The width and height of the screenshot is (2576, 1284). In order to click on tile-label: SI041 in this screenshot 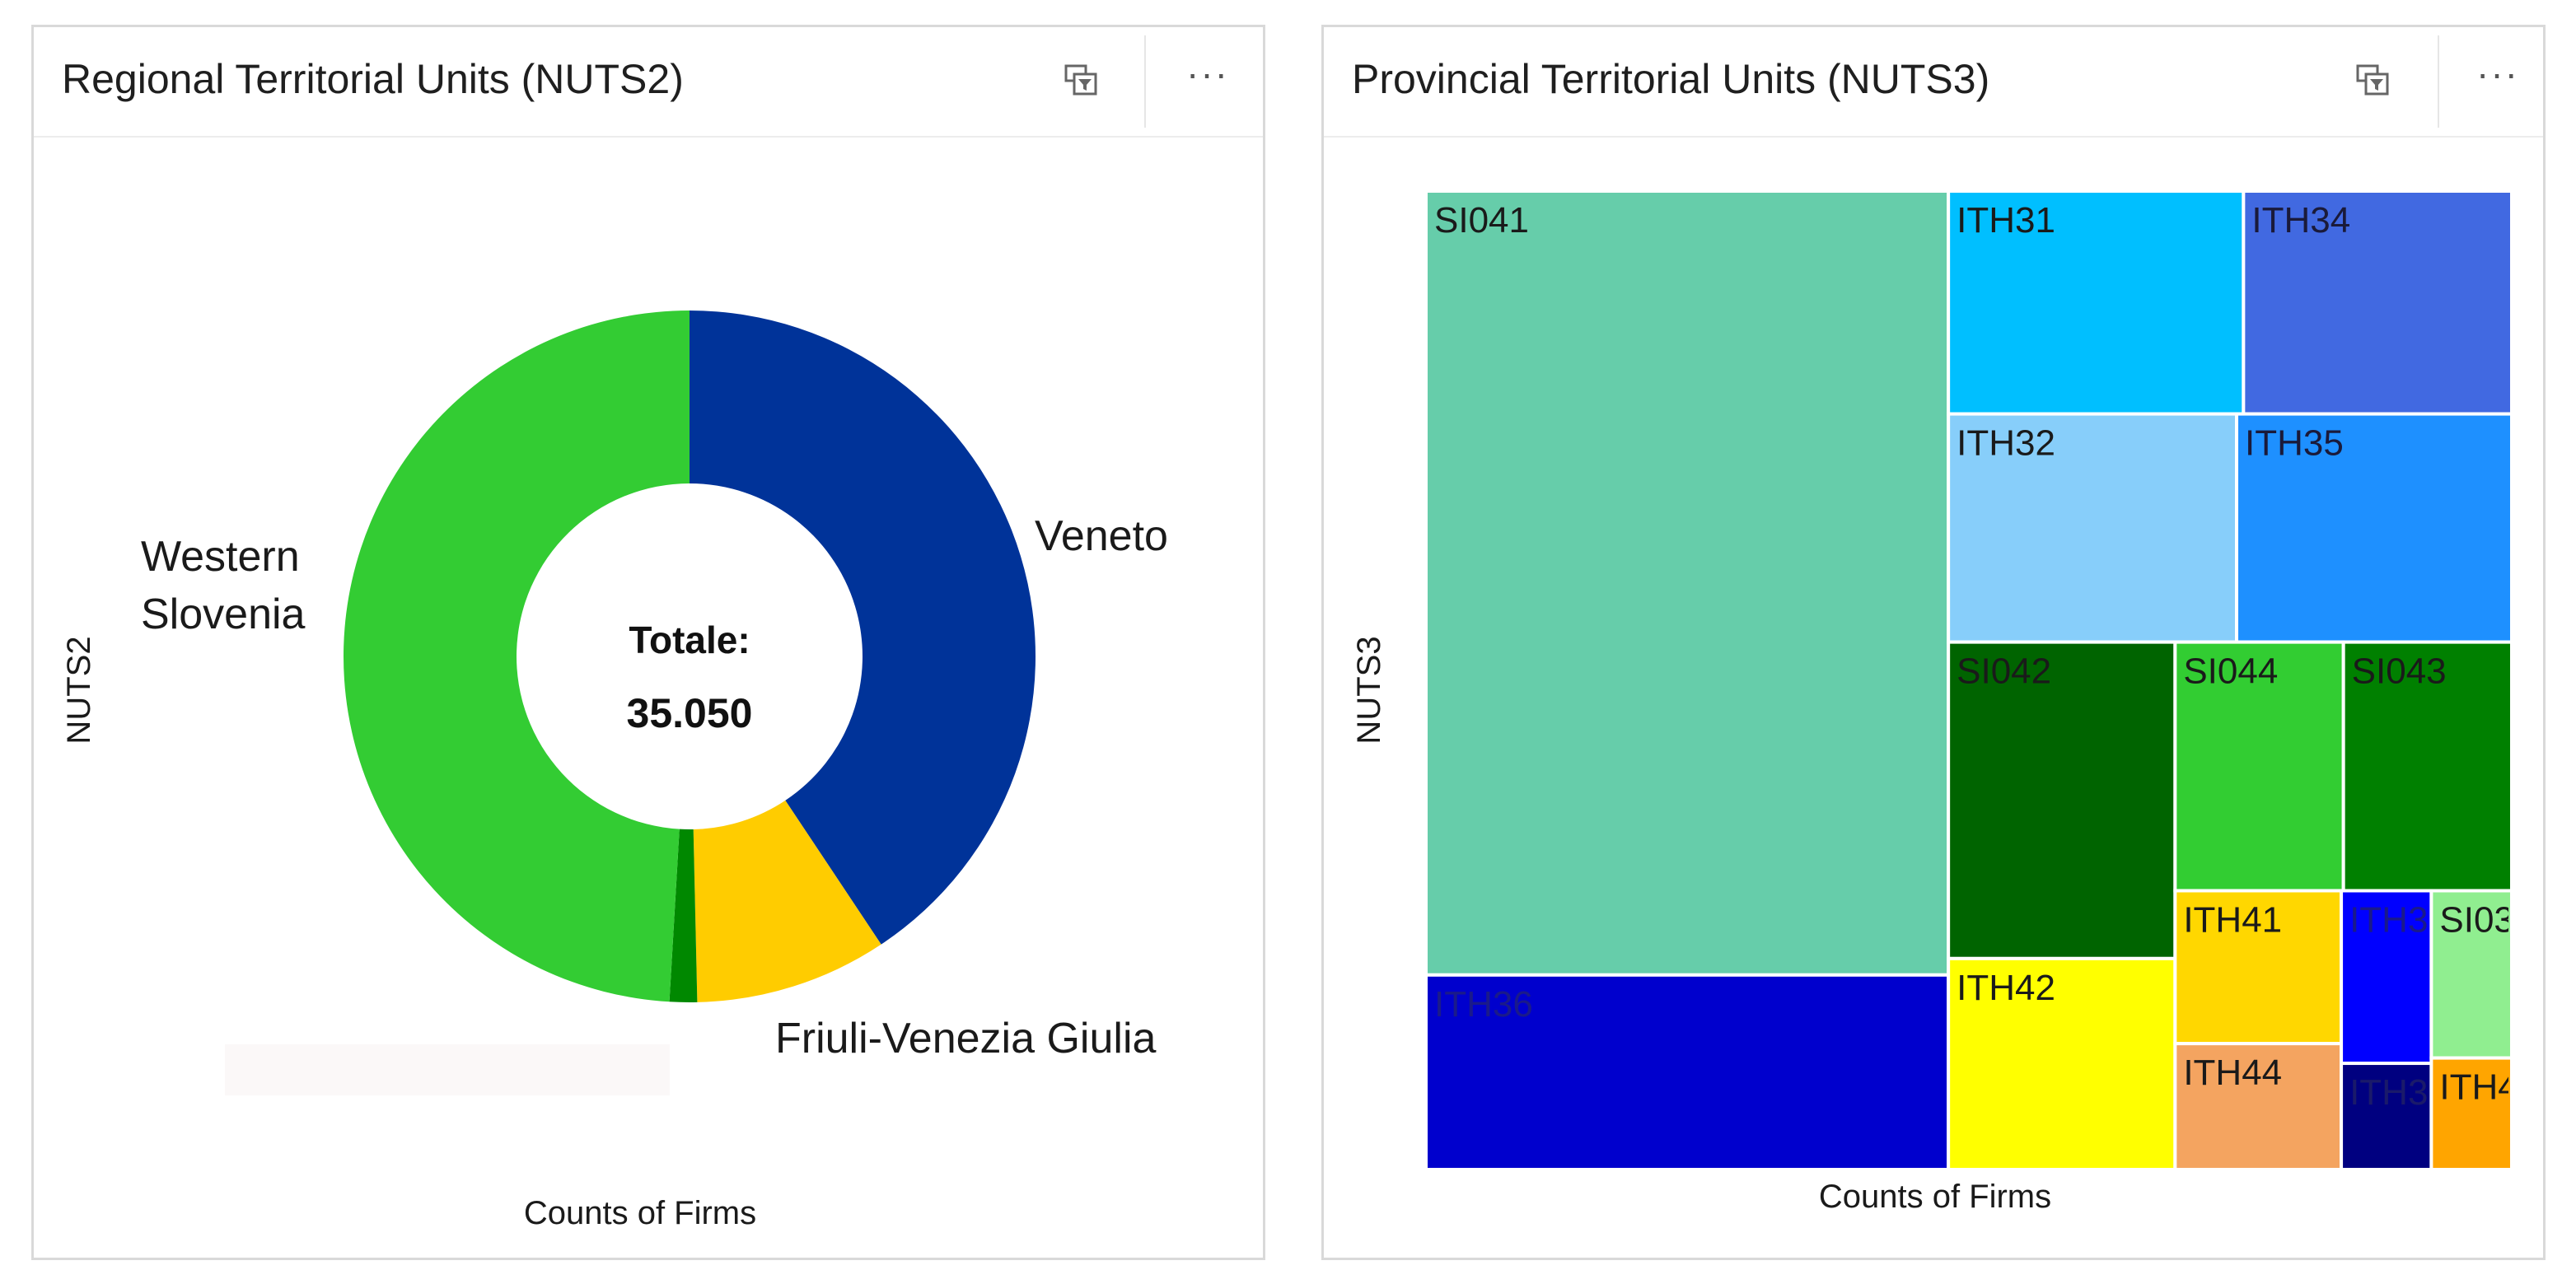, I will do `click(1481, 220)`.